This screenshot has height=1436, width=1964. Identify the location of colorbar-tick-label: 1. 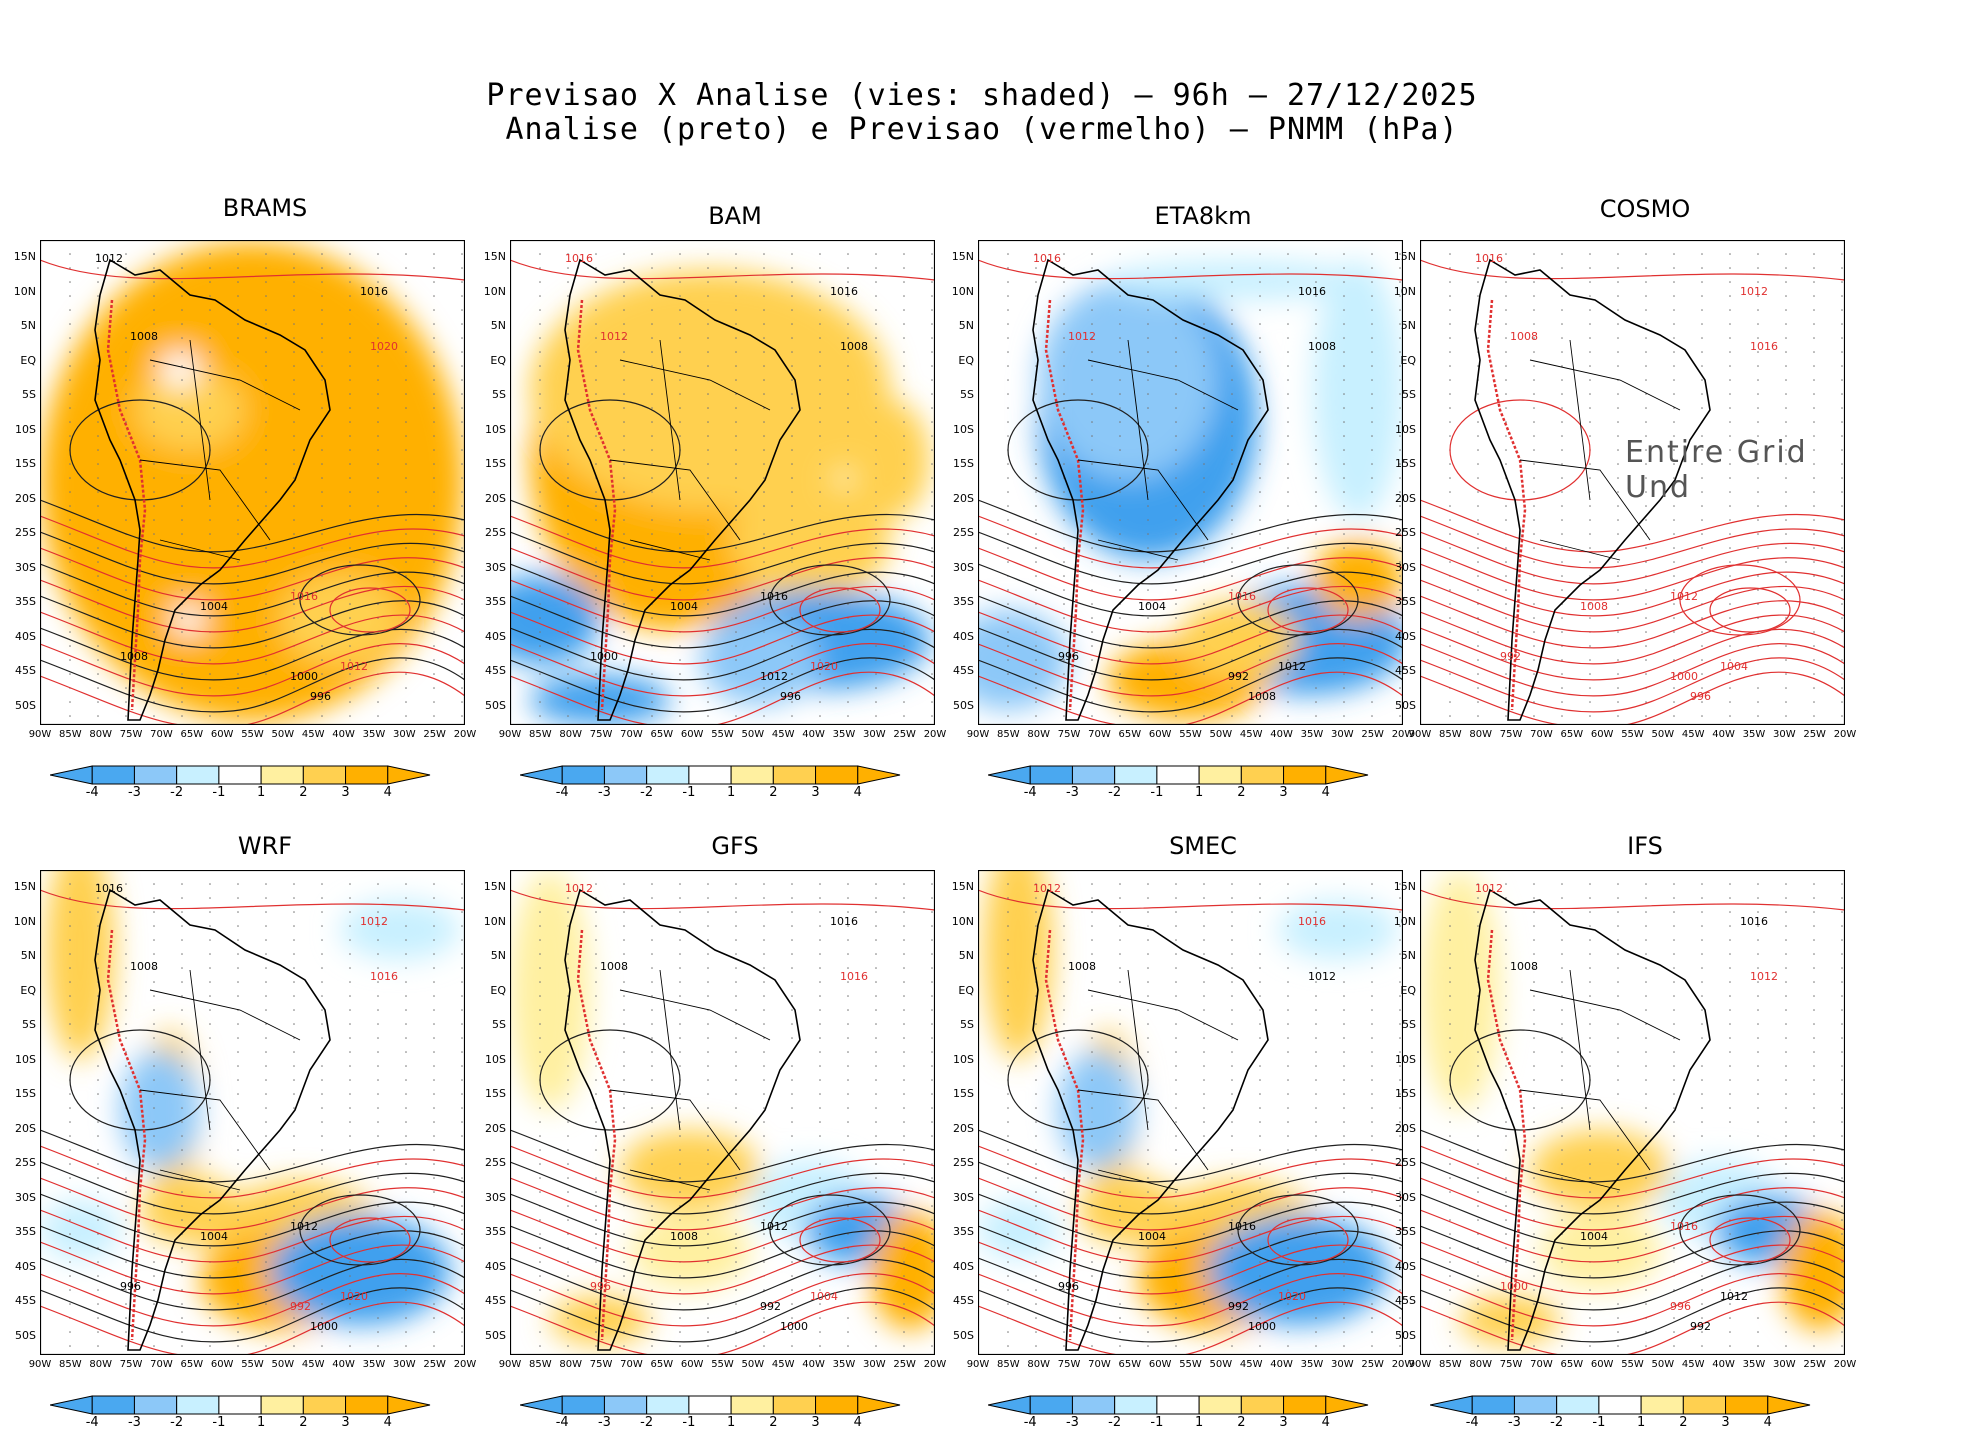
(1199, 1422).